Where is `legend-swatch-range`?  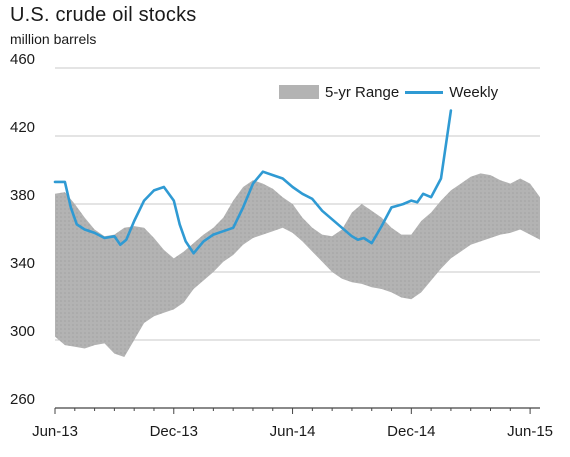
legend-swatch-range is located at coordinates (299, 92).